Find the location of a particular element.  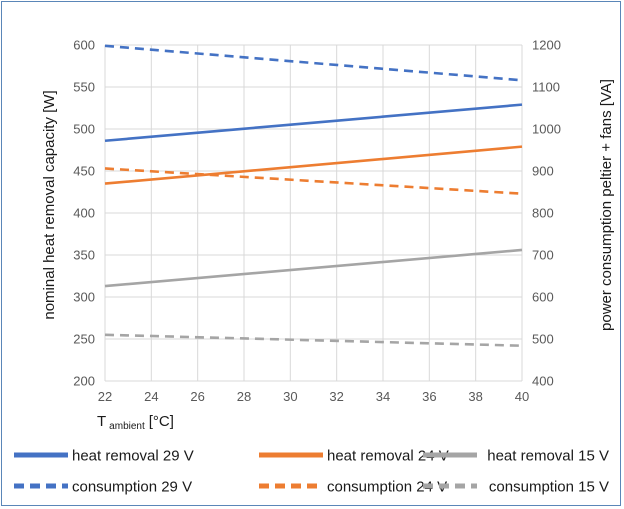

y-tick-label: 250 is located at coordinates (84, 339).